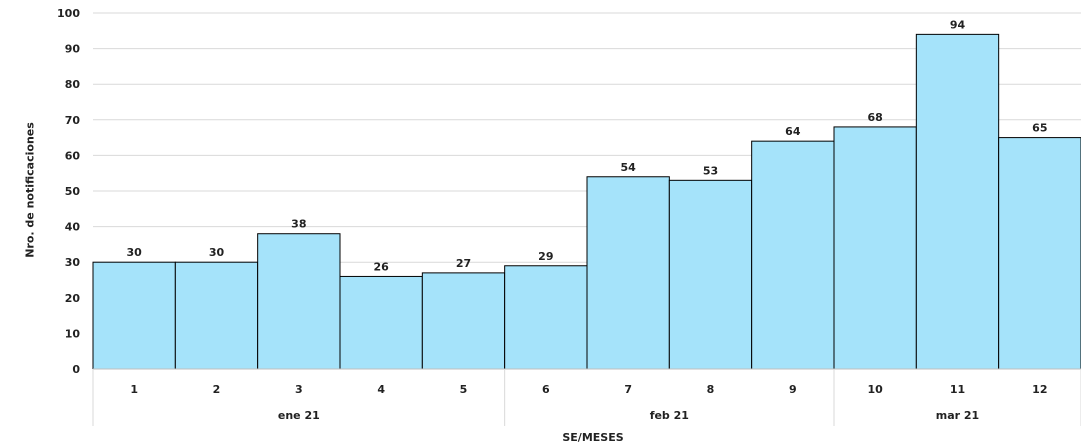 The image size is (1081, 444). Describe the element at coordinates (669, 415) in the screenshot. I see `x-group-label: feb 21` at that location.